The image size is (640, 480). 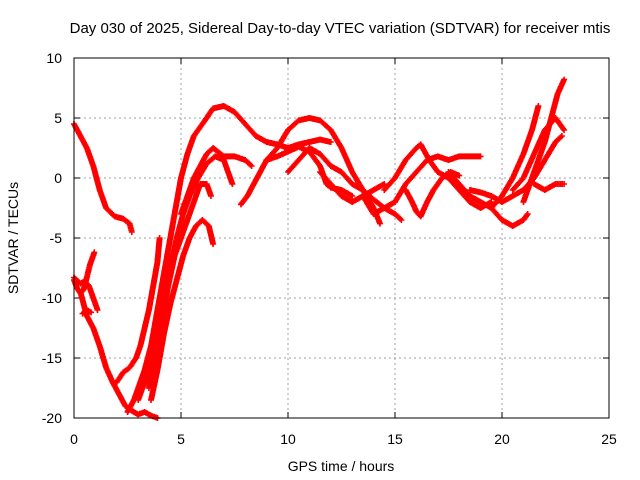 I want to click on y-tick-label: 10, so click(x=54, y=58).